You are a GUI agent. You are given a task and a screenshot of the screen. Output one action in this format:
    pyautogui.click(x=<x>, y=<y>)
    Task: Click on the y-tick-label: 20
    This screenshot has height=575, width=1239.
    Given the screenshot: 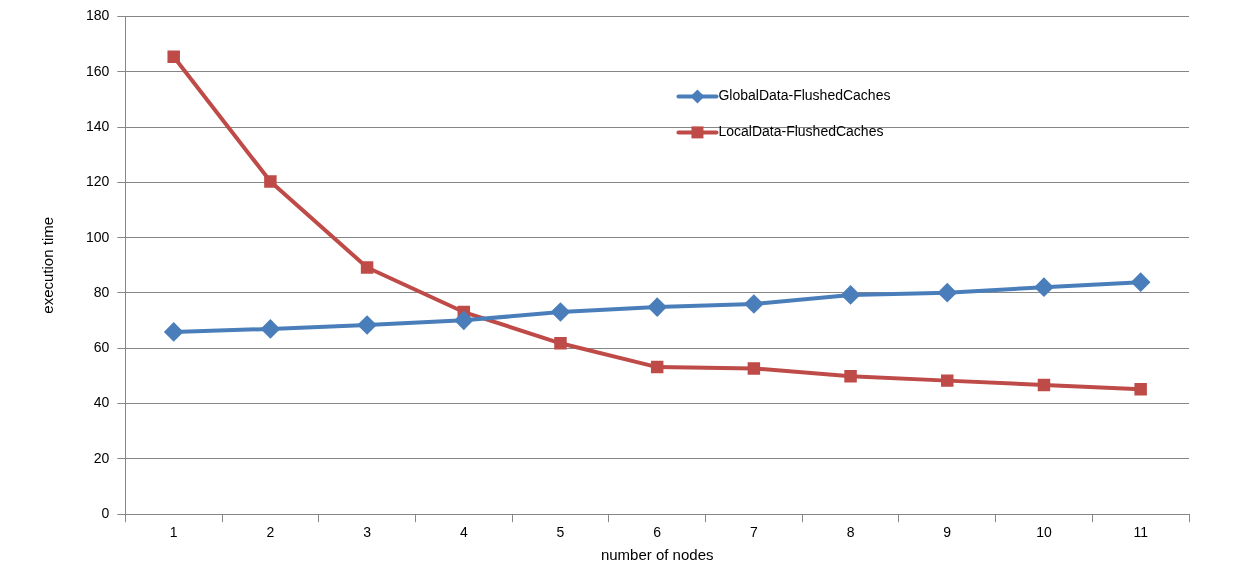 What is the action you would take?
    pyautogui.click(x=101, y=457)
    